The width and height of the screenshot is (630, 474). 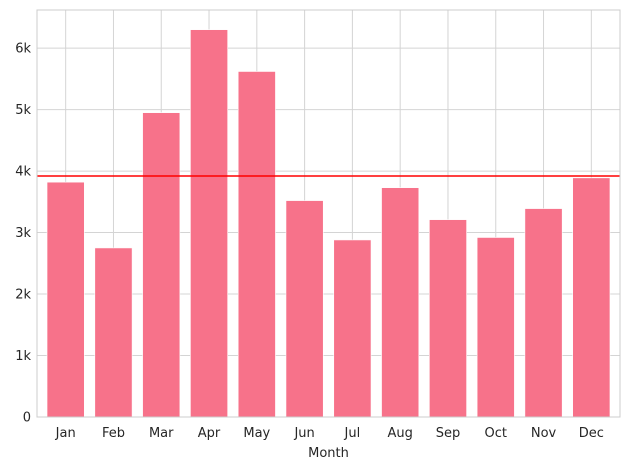 I want to click on x-tick-label: Mar, so click(x=161, y=433).